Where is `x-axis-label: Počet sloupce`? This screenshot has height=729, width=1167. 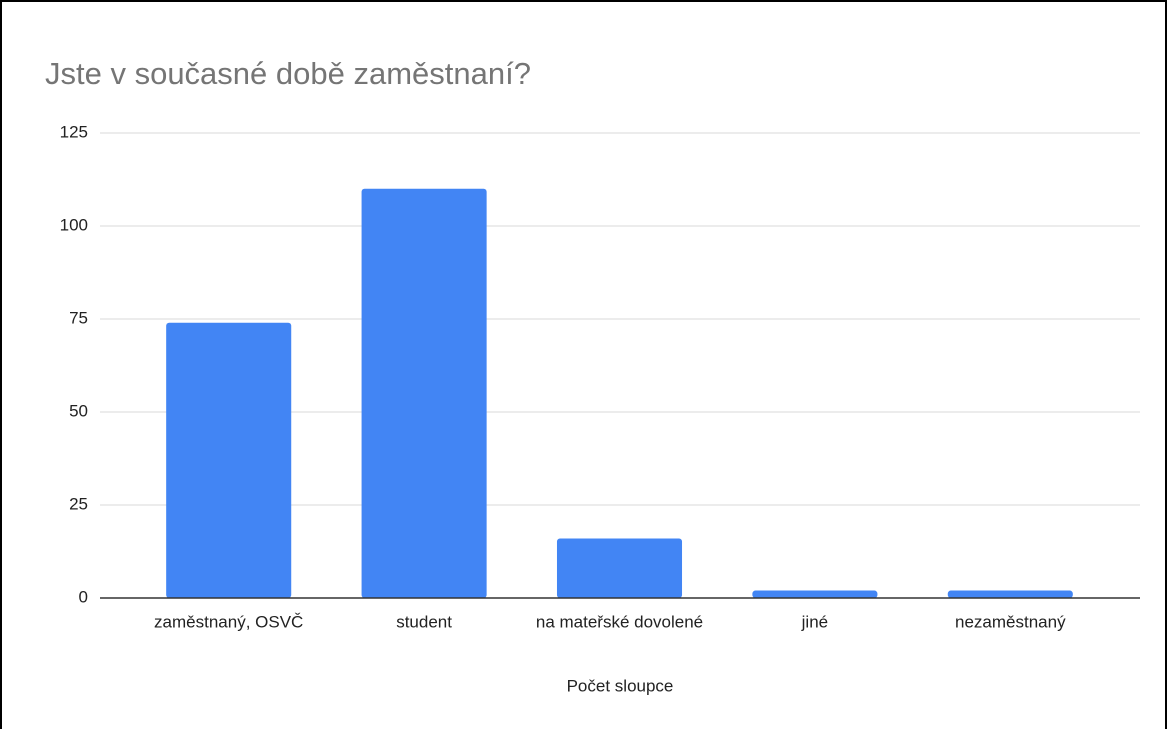
x-axis-label: Počet sloupce is located at coordinates (620, 685).